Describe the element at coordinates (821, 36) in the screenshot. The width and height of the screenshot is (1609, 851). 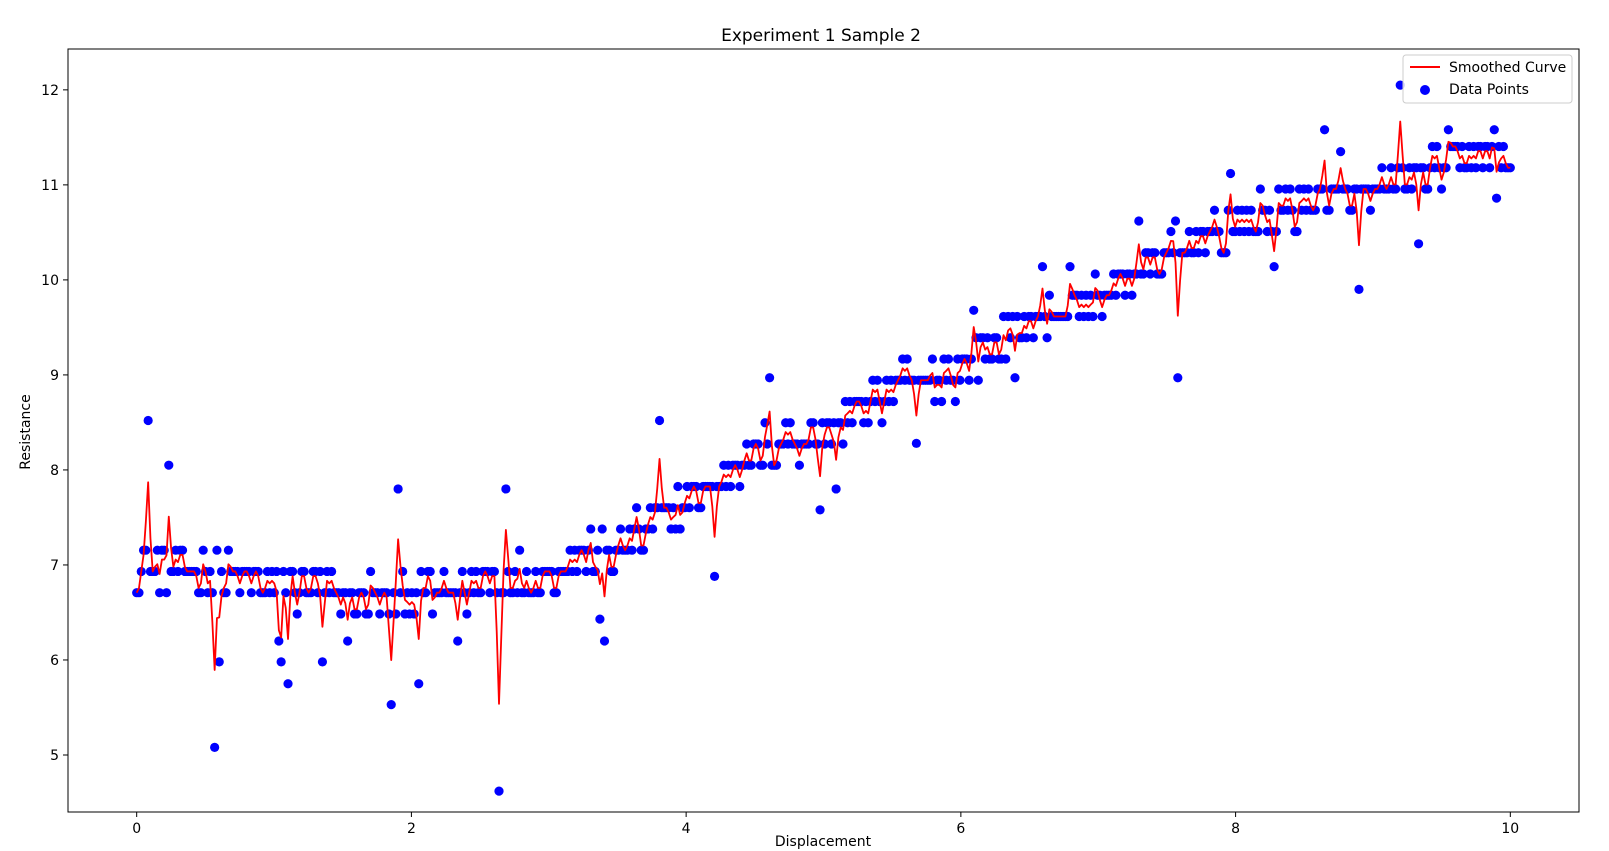
I see `chart-title: Experiment 1 Sample 2` at that location.